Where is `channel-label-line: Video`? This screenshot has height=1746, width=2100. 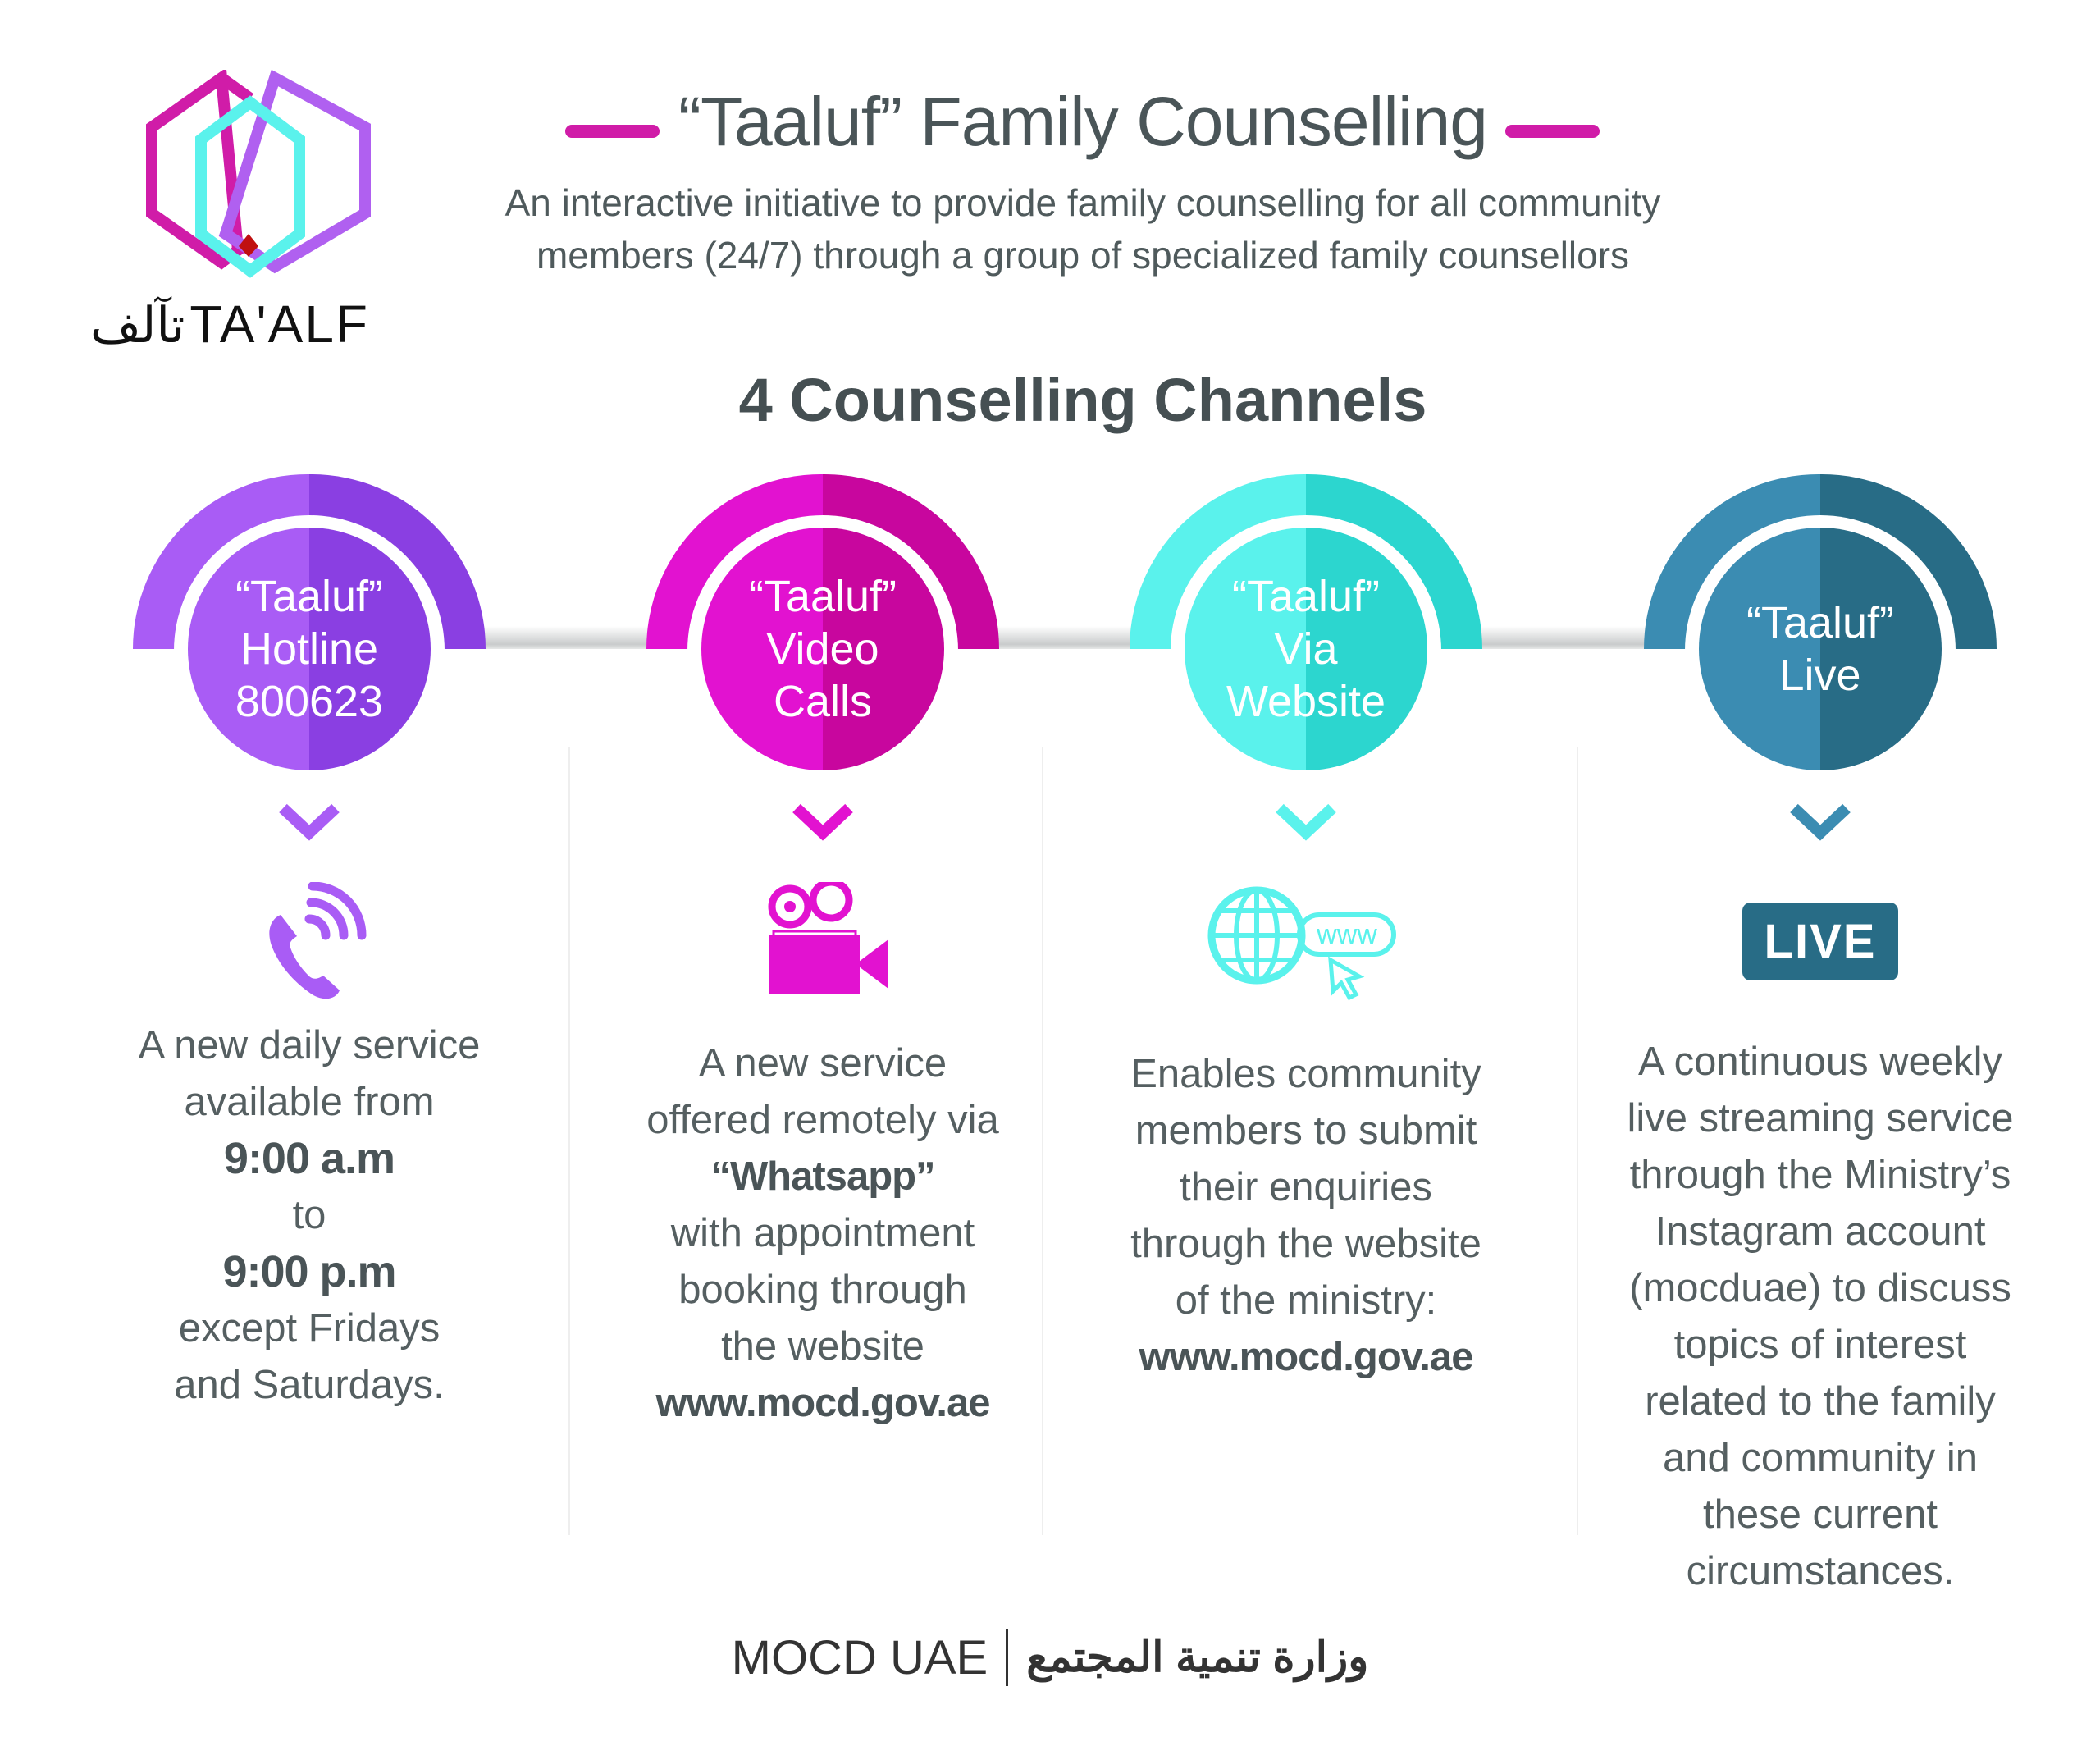 channel-label-line: Video is located at coordinates (823, 649).